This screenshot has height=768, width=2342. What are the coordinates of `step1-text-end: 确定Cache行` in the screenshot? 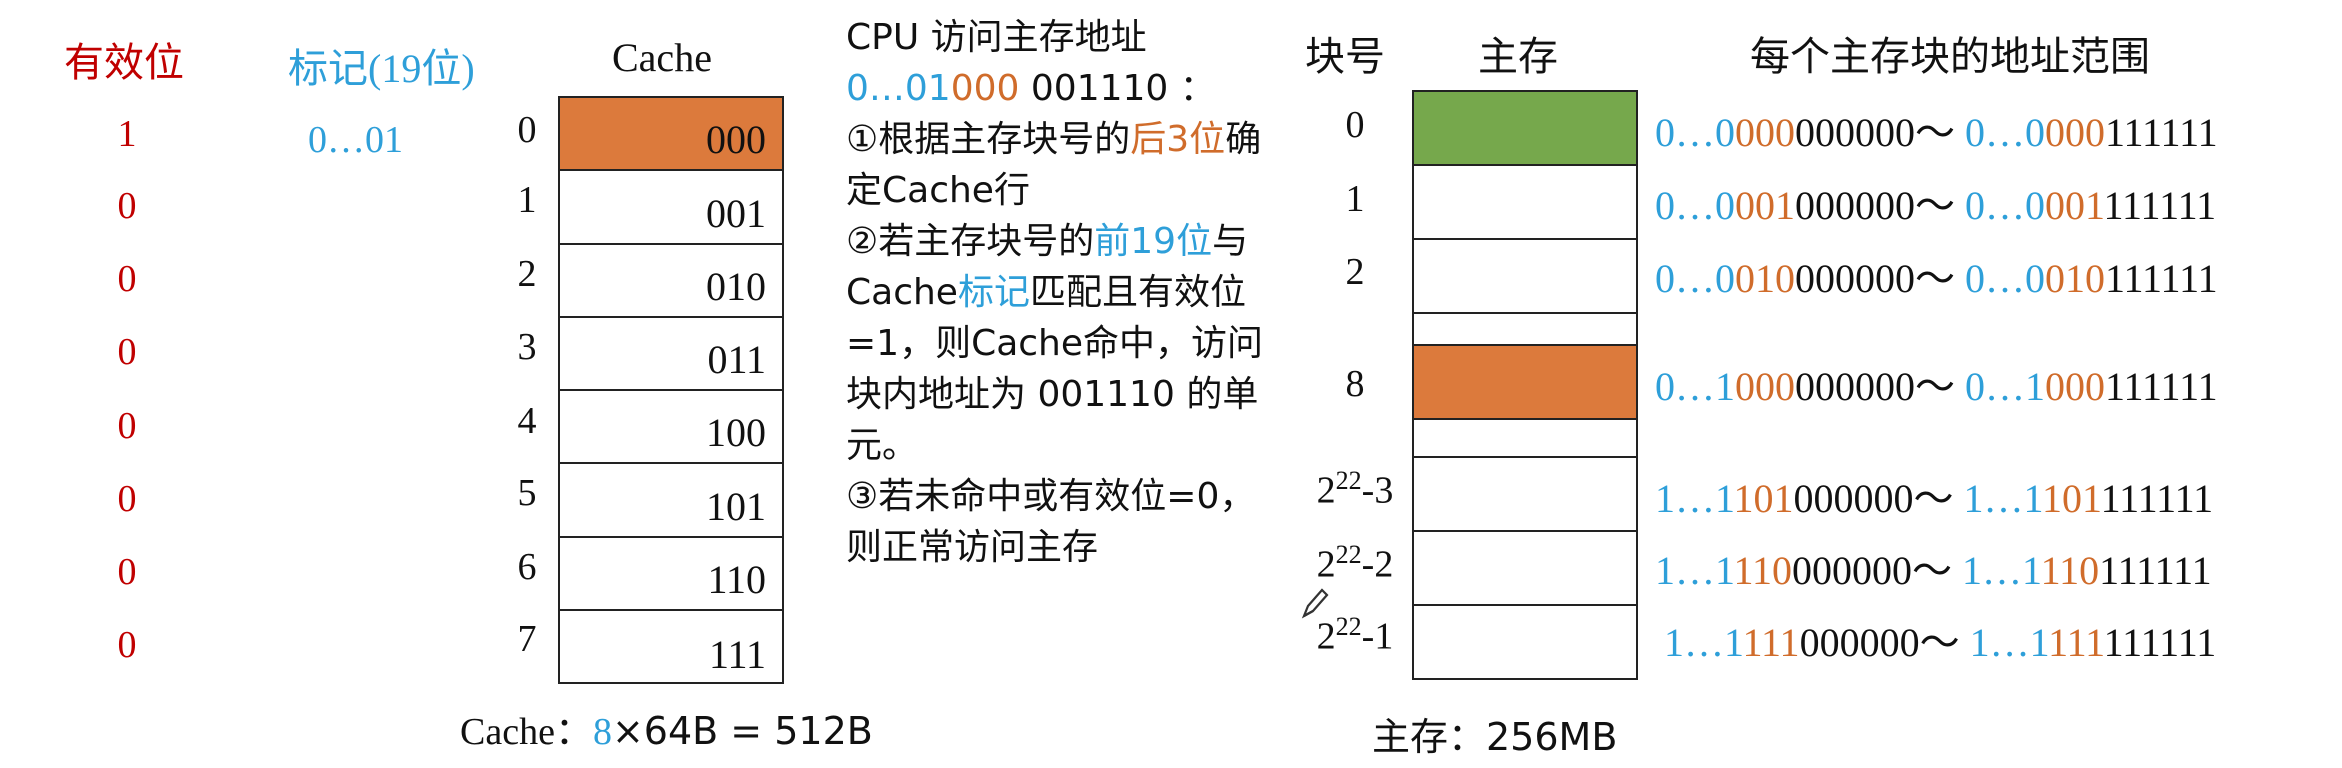 It's located at (1054, 165).